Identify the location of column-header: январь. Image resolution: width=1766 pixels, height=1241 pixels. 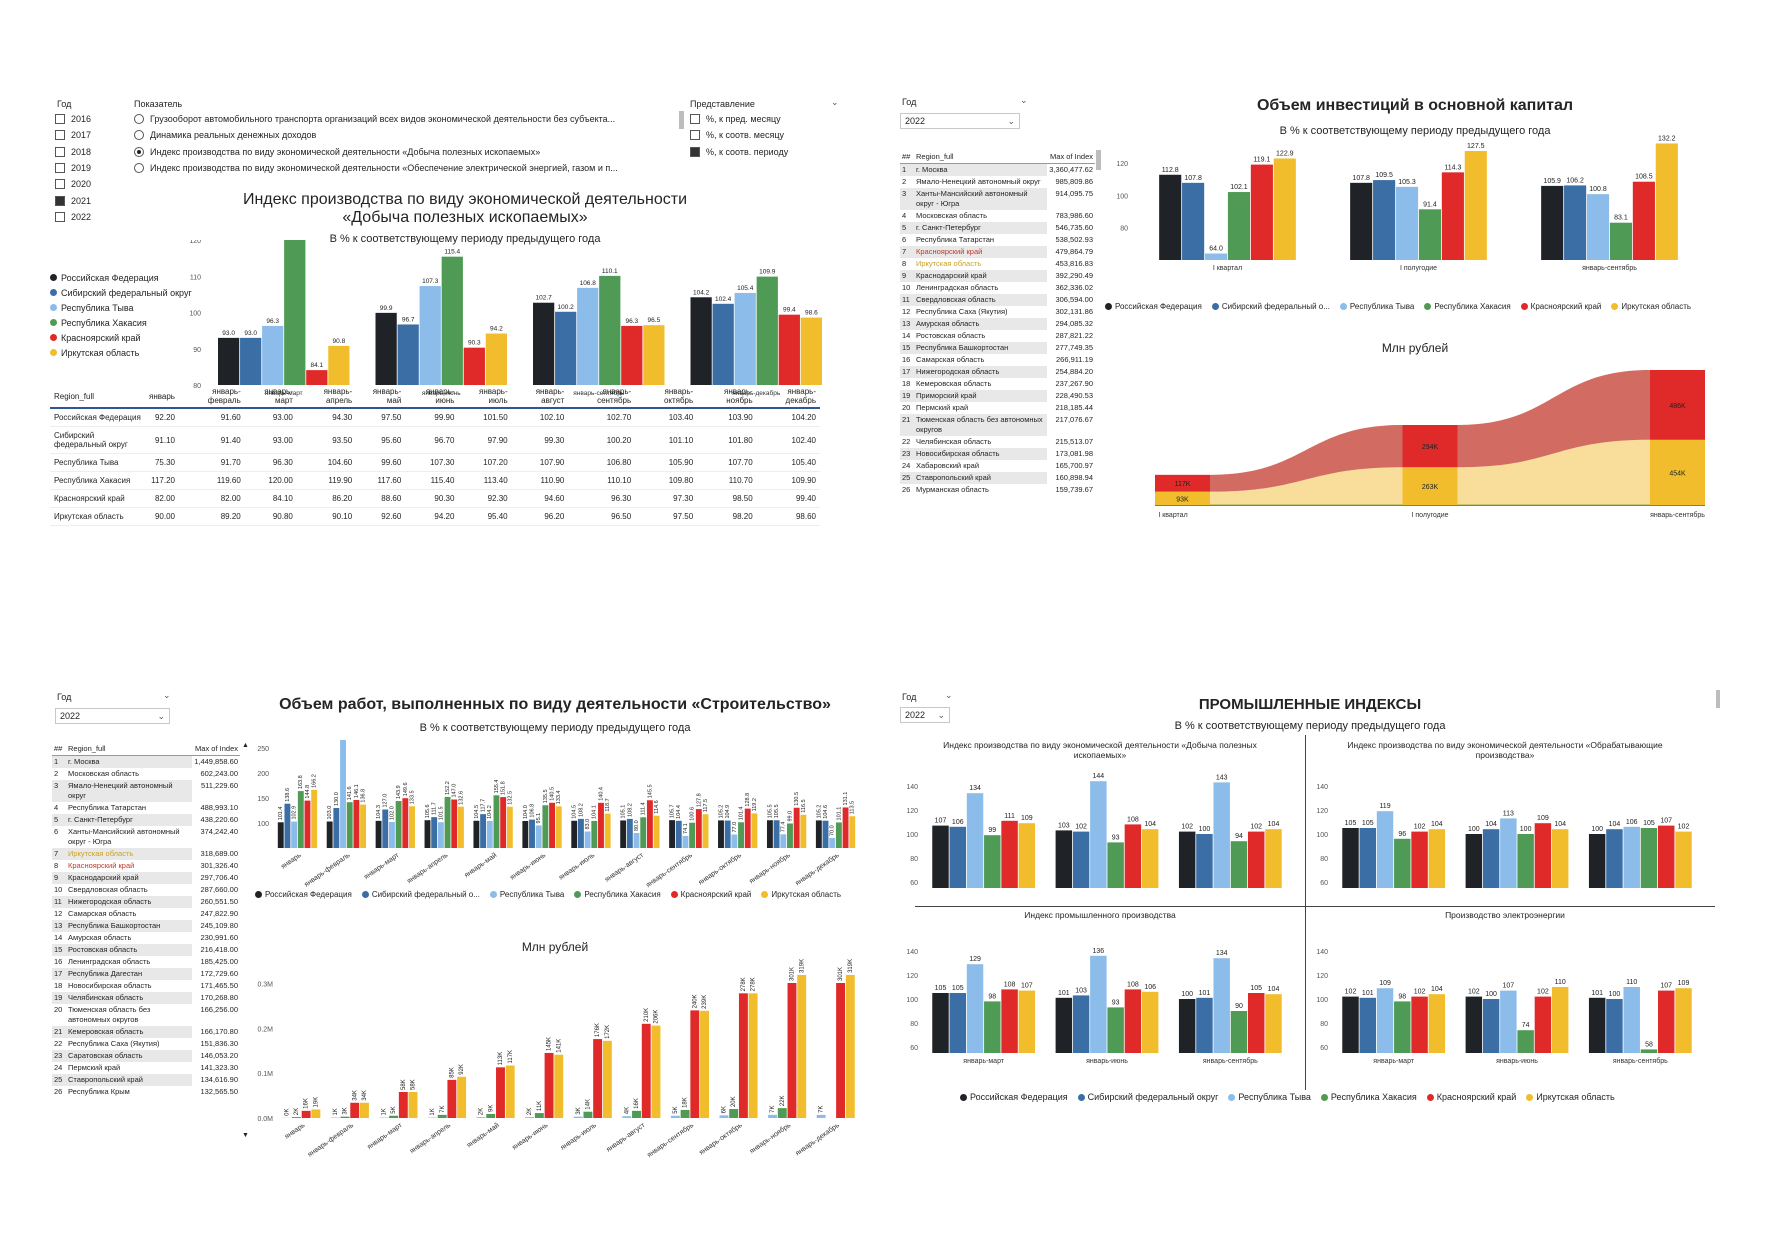
(162, 397).